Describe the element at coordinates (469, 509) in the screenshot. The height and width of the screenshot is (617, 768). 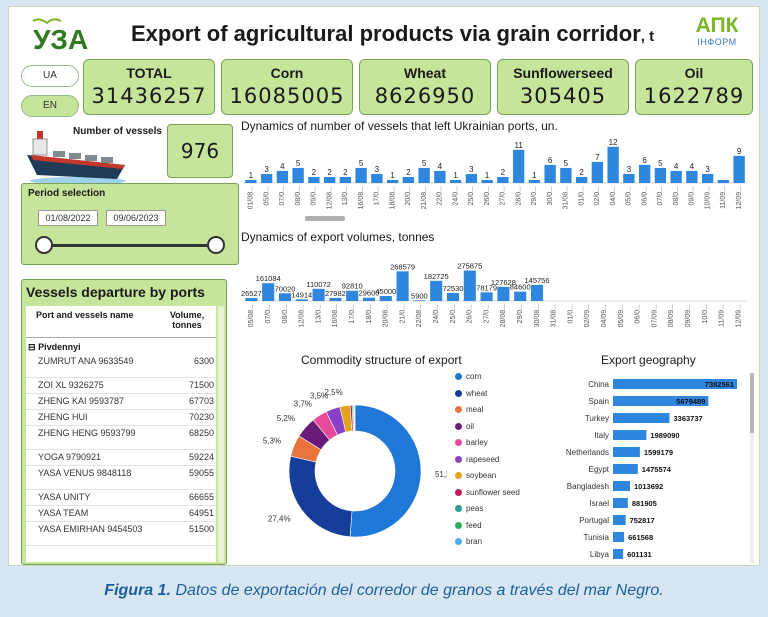
I see `legend-item: peas` at that location.